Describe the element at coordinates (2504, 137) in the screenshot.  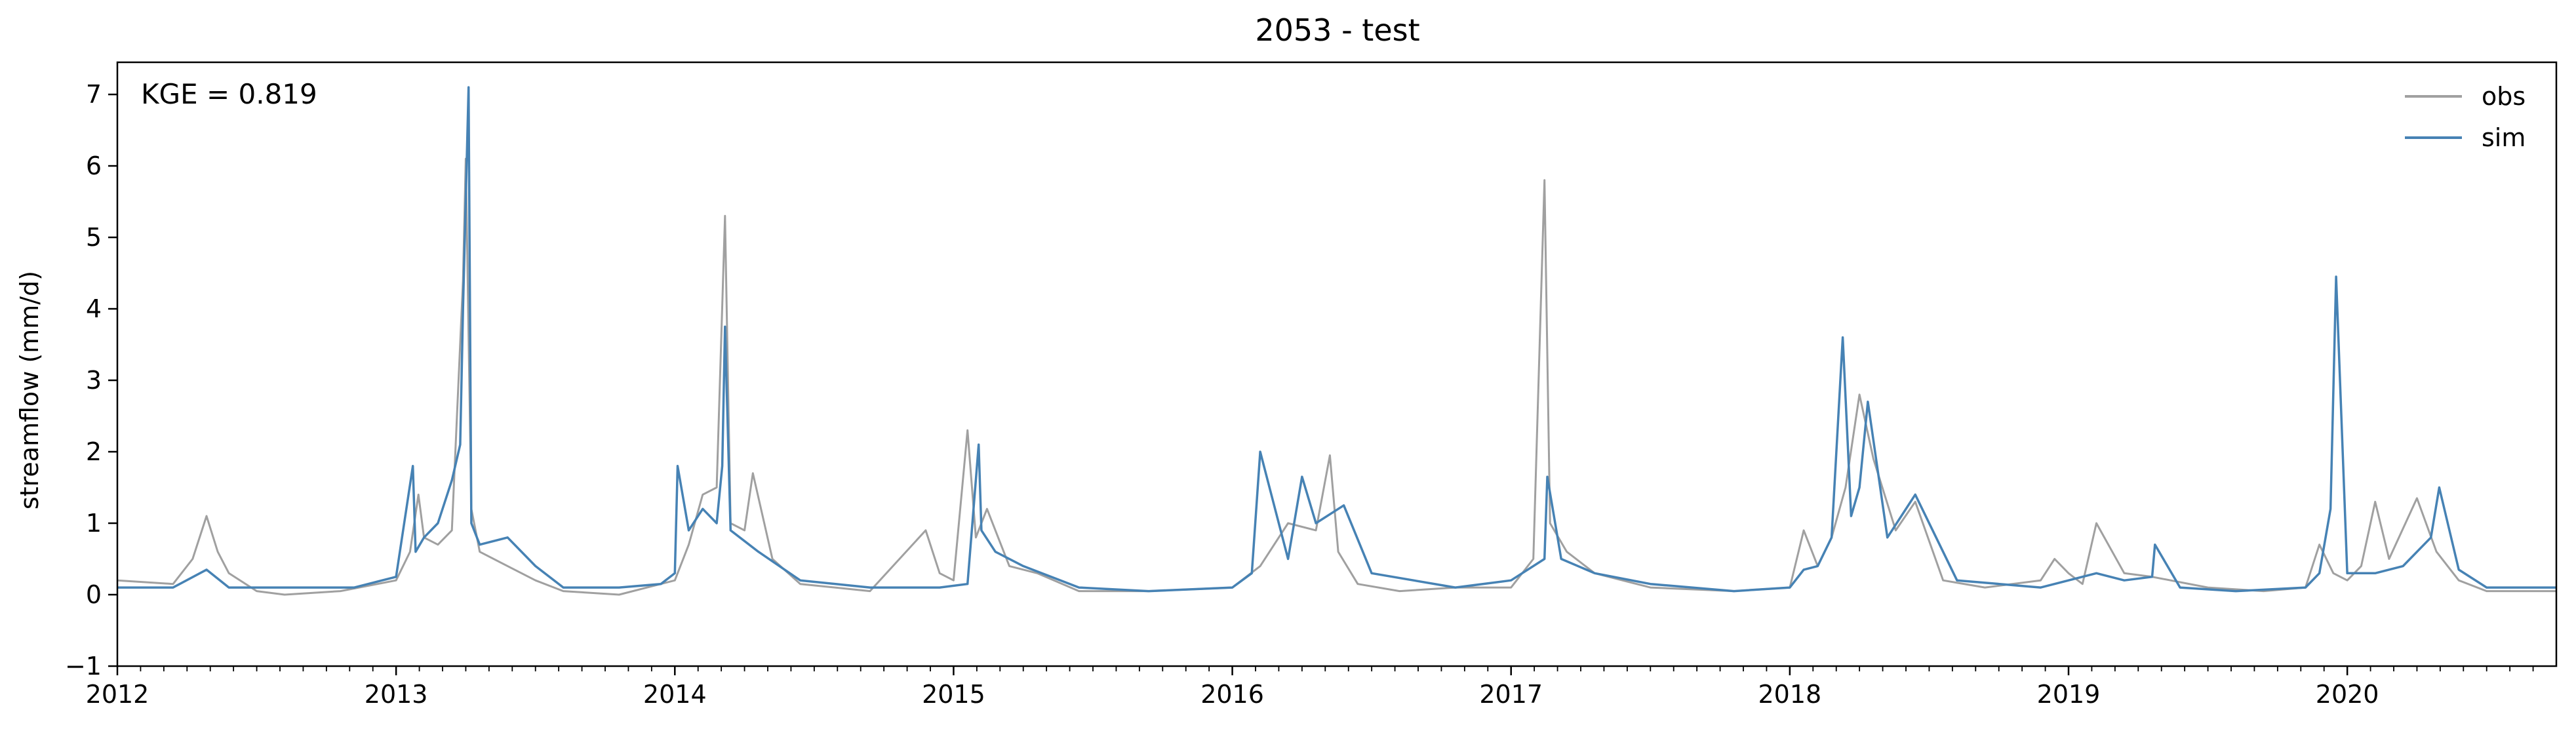
I see `legend-sim-label: sim` at that location.